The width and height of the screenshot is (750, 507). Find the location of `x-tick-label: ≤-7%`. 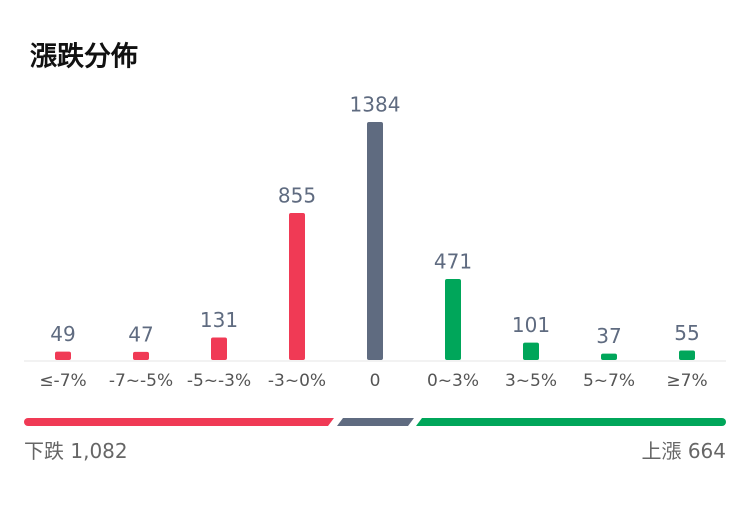

x-tick-label: ≤-7% is located at coordinates (62, 381).